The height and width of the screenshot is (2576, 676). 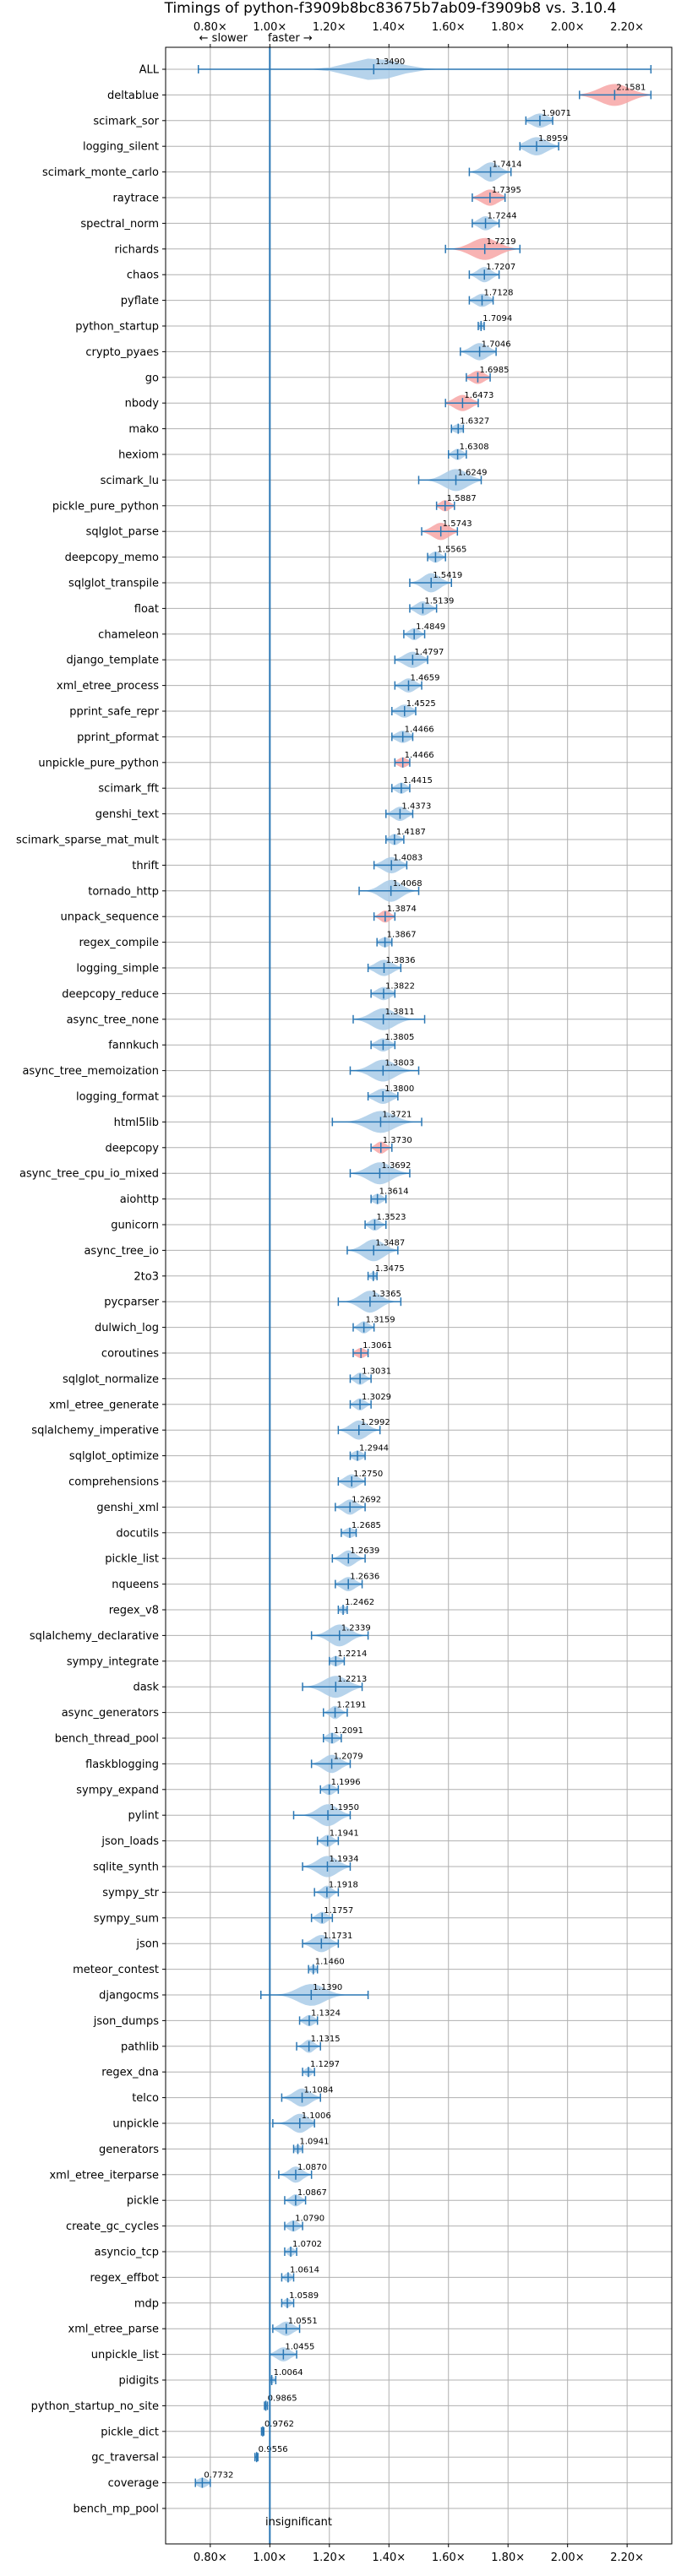 What do you see at coordinates (312, 2167) in the screenshot?
I see `value-label: 1.0870` at bounding box center [312, 2167].